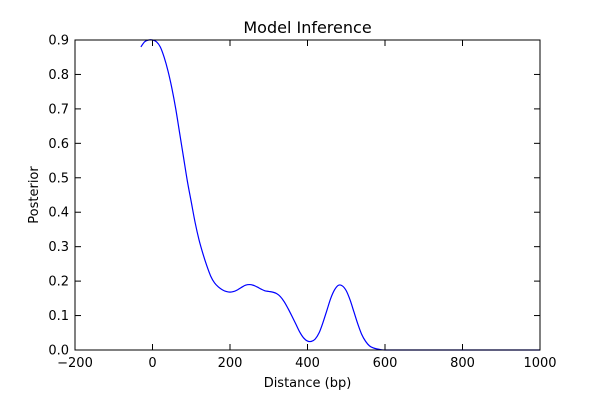 This screenshot has width=600, height=405. I want to click on chart-title: Model Inference, so click(307, 27).